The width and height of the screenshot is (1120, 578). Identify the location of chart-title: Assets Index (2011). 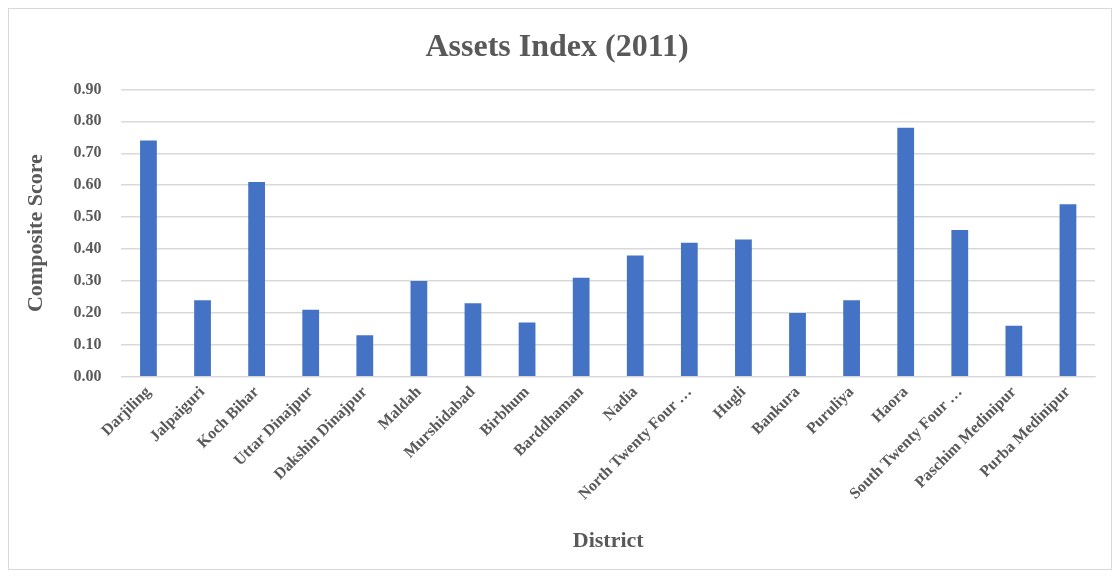
(557, 45).